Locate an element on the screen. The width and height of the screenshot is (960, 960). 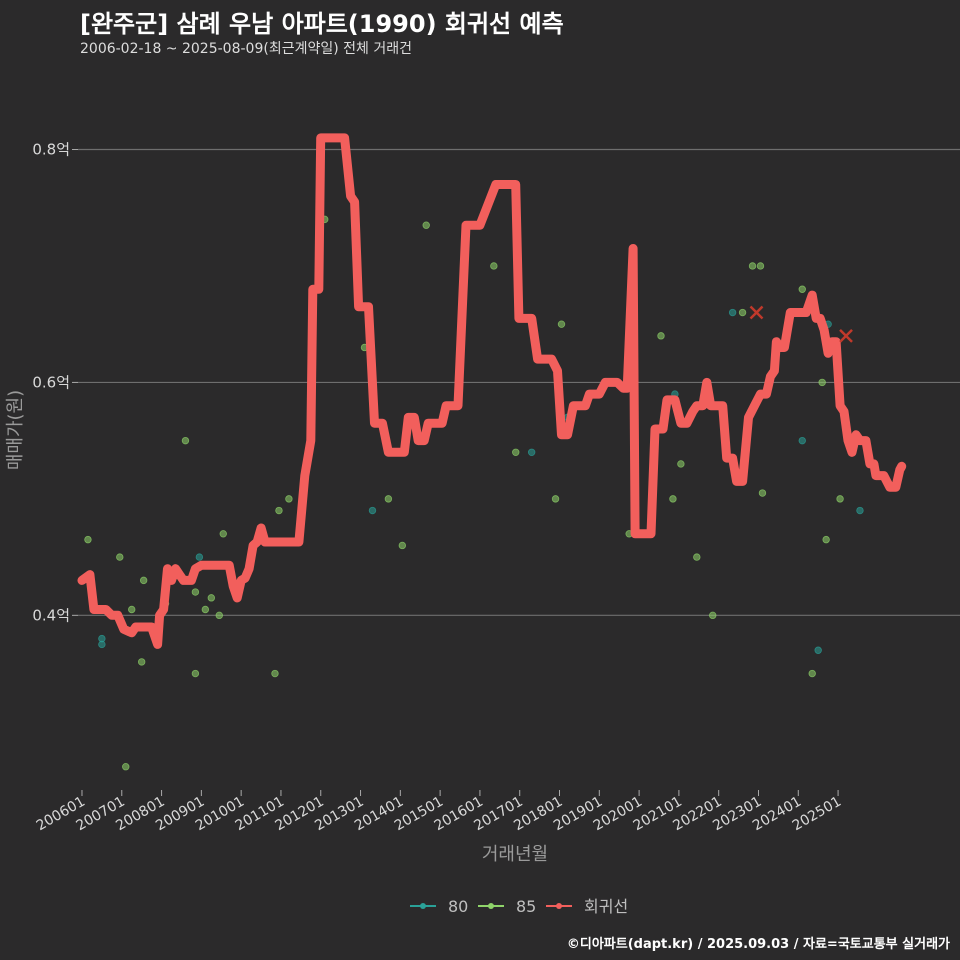
legend-item-85: 85 is located at coordinates (507, 906).